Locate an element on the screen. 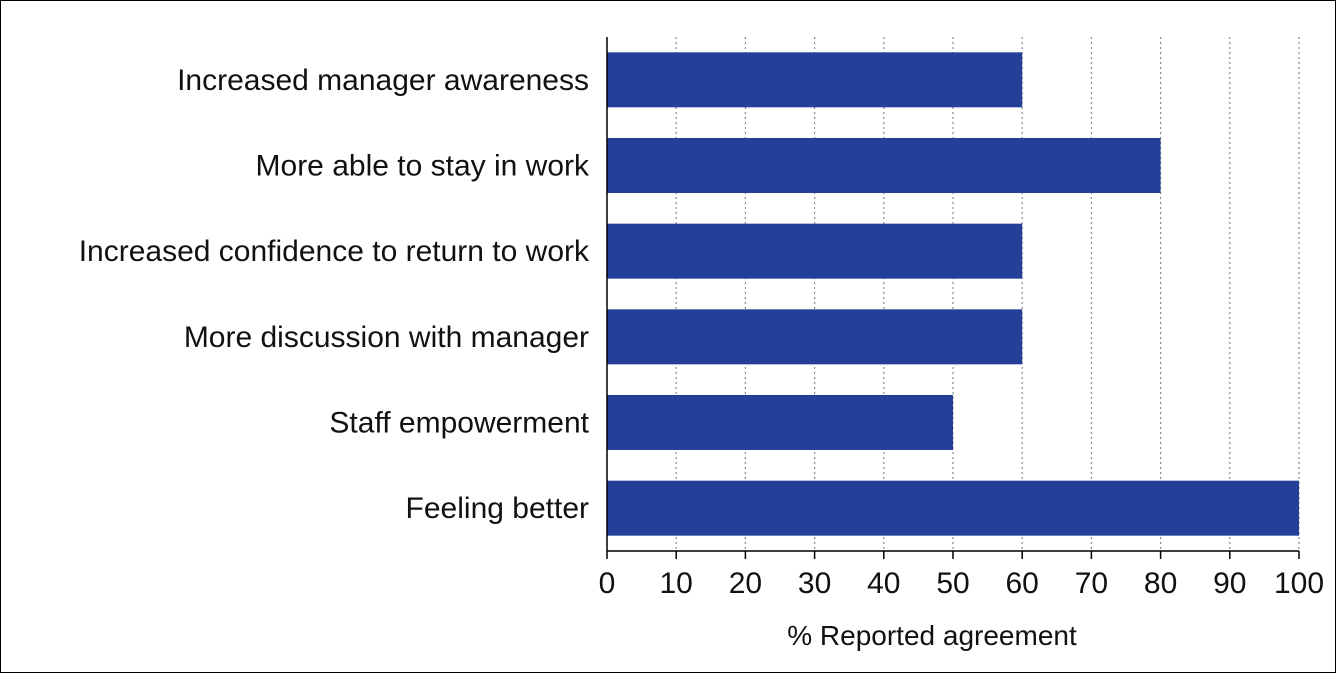 This screenshot has width=1336, height=674. x-tick-label: 80 is located at coordinates (1160, 583).